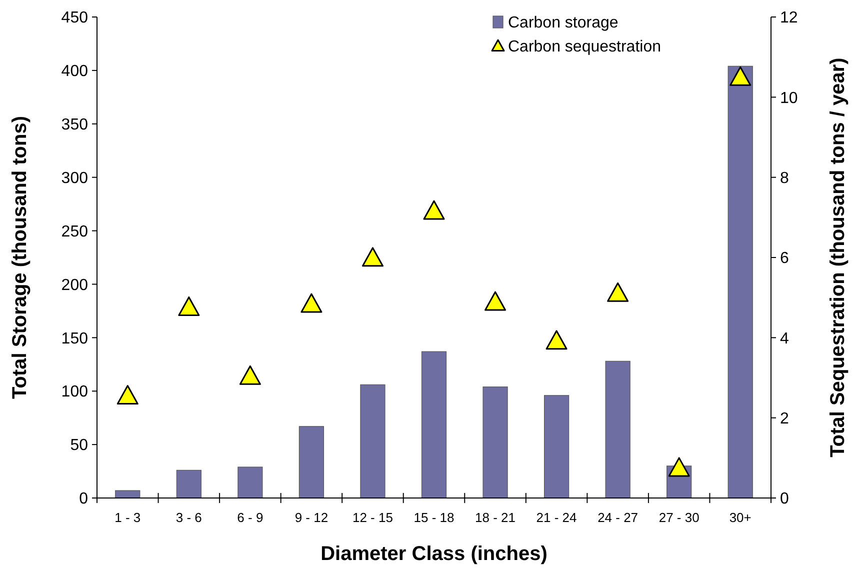 This screenshot has width=856, height=572. What do you see at coordinates (784, 499) in the screenshot?
I see `y2-tick-label: 0` at bounding box center [784, 499].